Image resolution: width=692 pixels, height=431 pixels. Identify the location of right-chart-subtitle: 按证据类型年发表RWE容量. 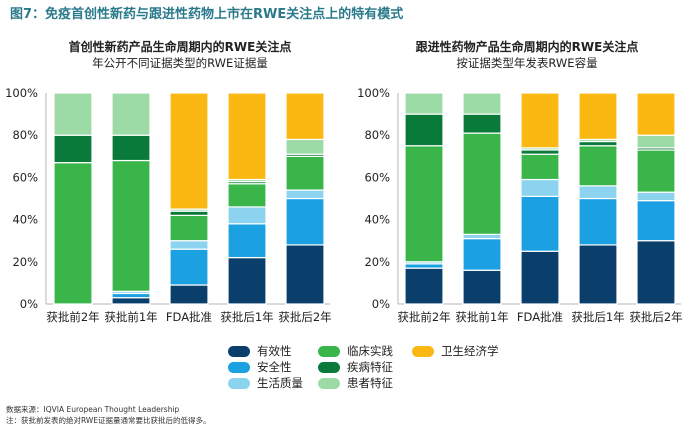
(527, 63).